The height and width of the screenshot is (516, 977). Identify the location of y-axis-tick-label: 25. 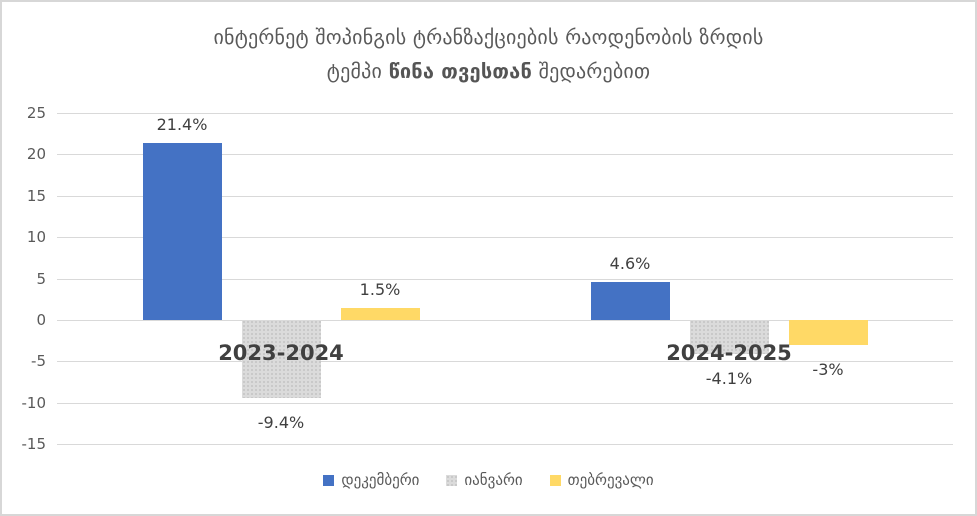
(36, 113).